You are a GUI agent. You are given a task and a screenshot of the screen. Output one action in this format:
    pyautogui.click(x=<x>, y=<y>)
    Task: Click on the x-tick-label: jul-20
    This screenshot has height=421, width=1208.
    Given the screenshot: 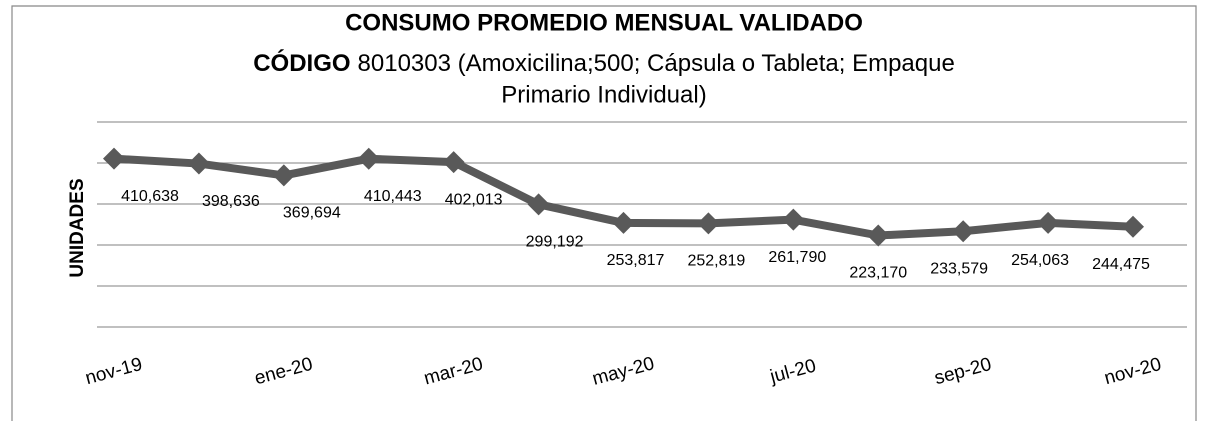 What is the action you would take?
    pyautogui.click(x=792, y=371)
    